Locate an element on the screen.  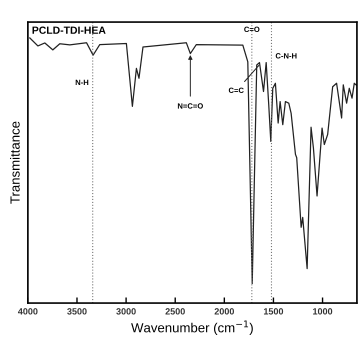
x-tick-label: 2000 is located at coordinates (224, 311).